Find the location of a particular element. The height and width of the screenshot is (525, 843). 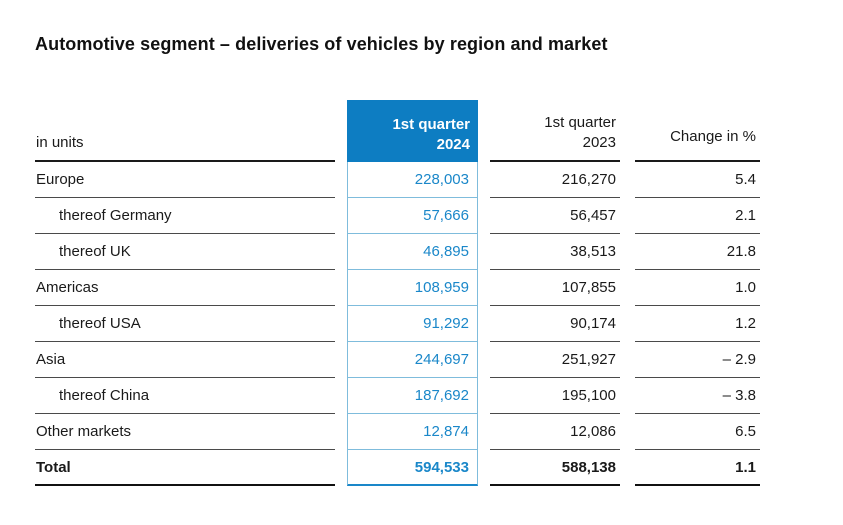

table-row-asia: Asia 244,697 251,927 – 2.9 is located at coordinates (397, 360).